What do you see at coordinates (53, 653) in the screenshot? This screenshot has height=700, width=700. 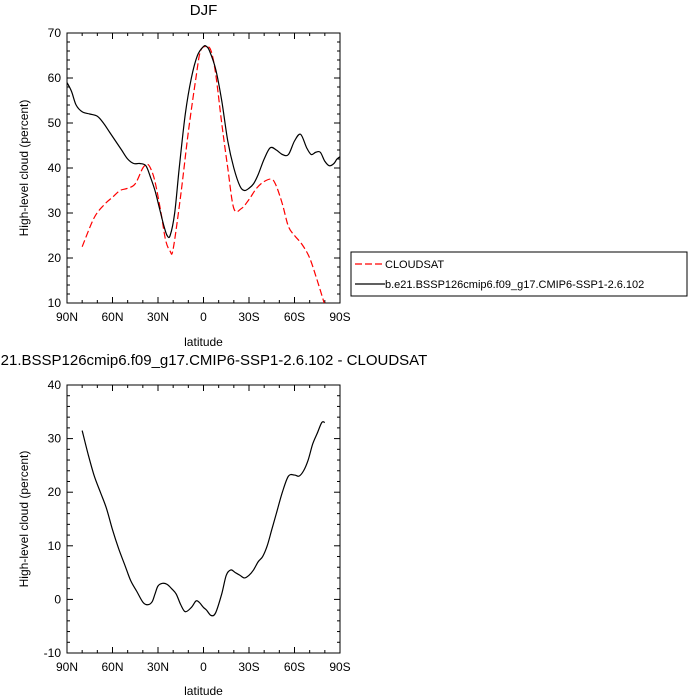 I see `y-tick-label: -10` at bounding box center [53, 653].